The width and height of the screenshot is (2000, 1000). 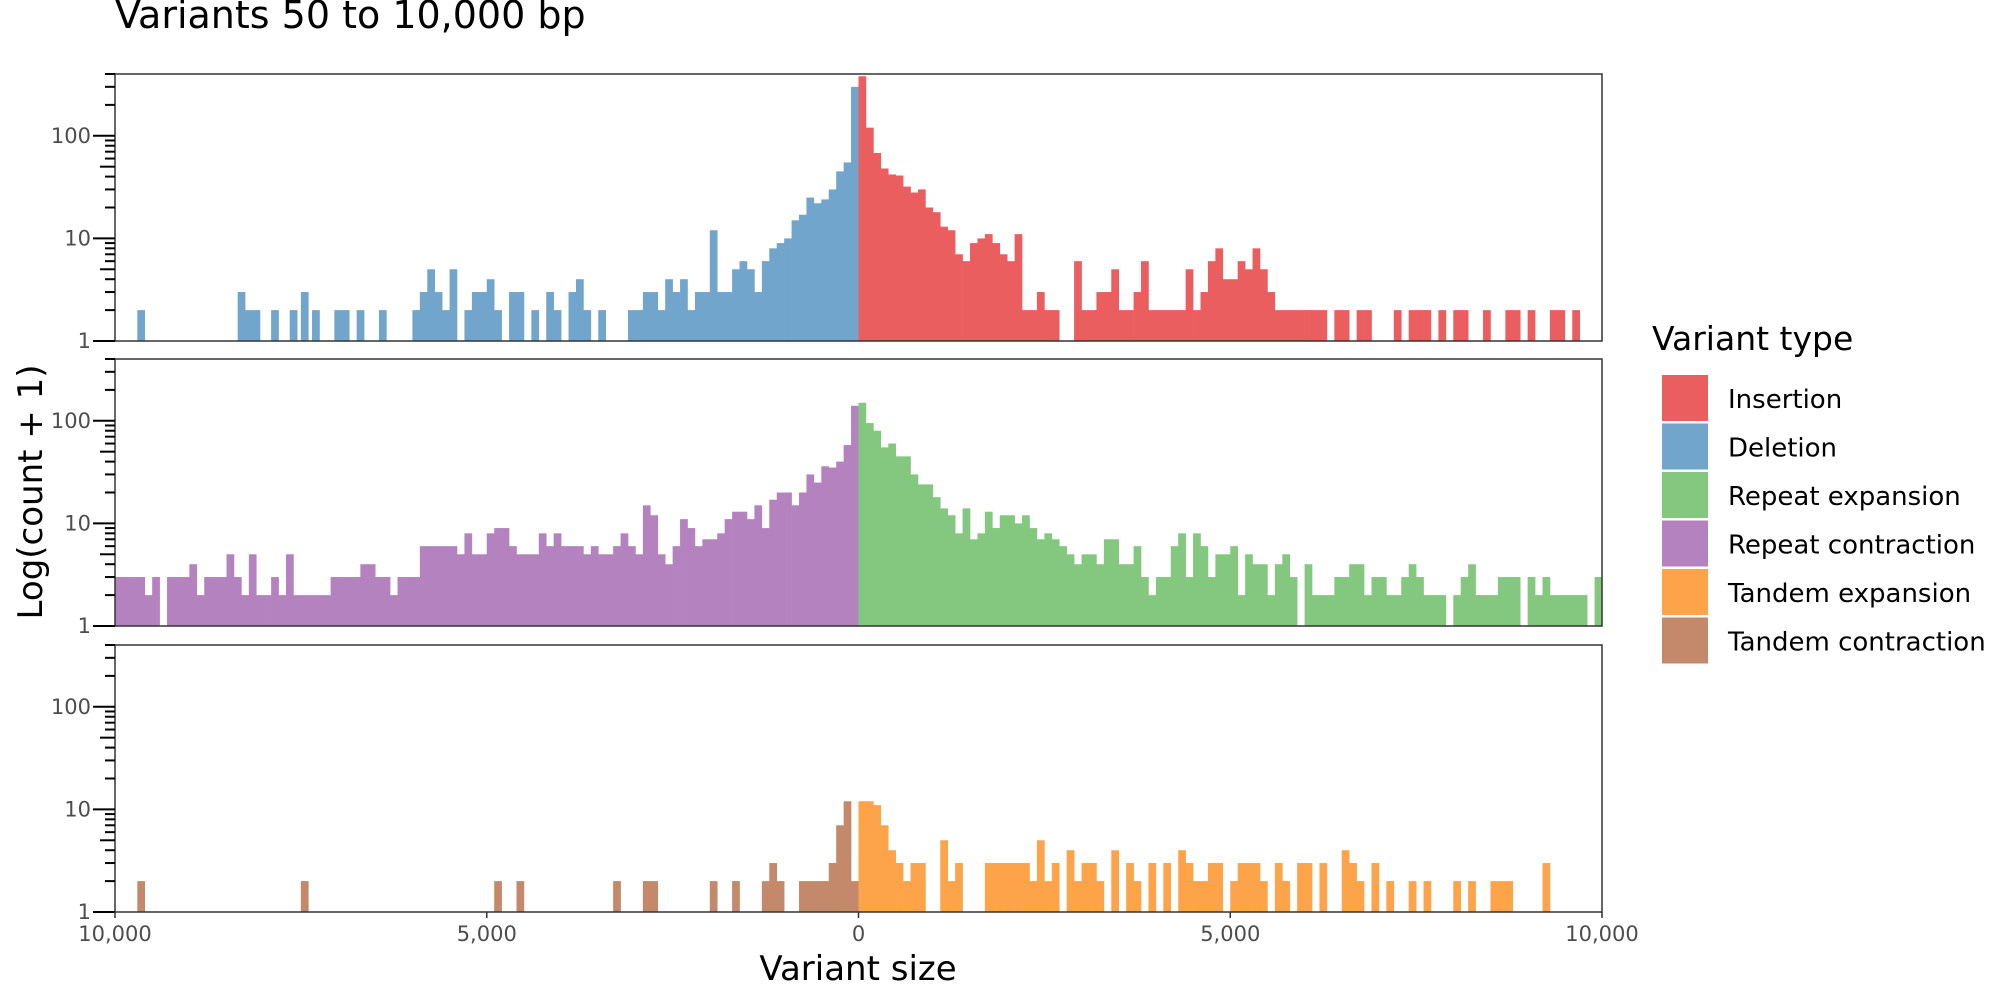 I want to click on legend-swatch, so click(x=1685, y=592).